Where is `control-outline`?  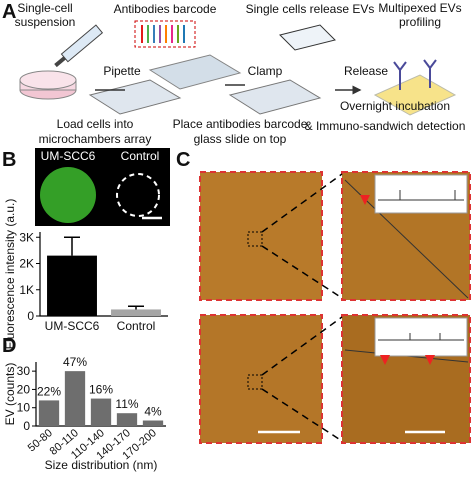
control-outline is located at coordinates (138, 195).